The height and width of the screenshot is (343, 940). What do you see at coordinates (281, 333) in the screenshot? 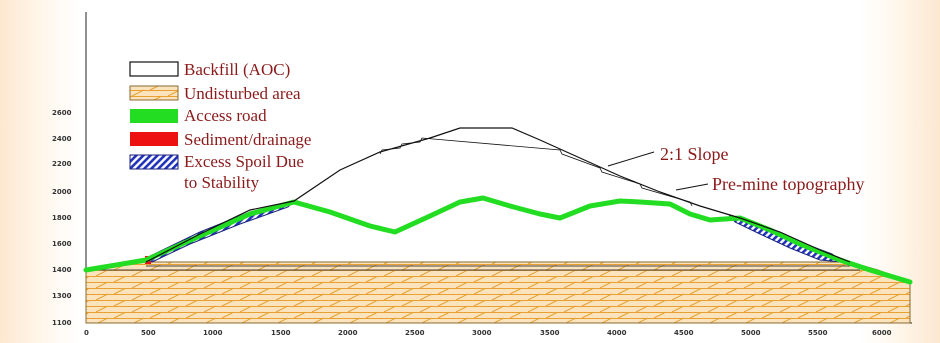
I see `x-tick-label: 1500` at bounding box center [281, 333].